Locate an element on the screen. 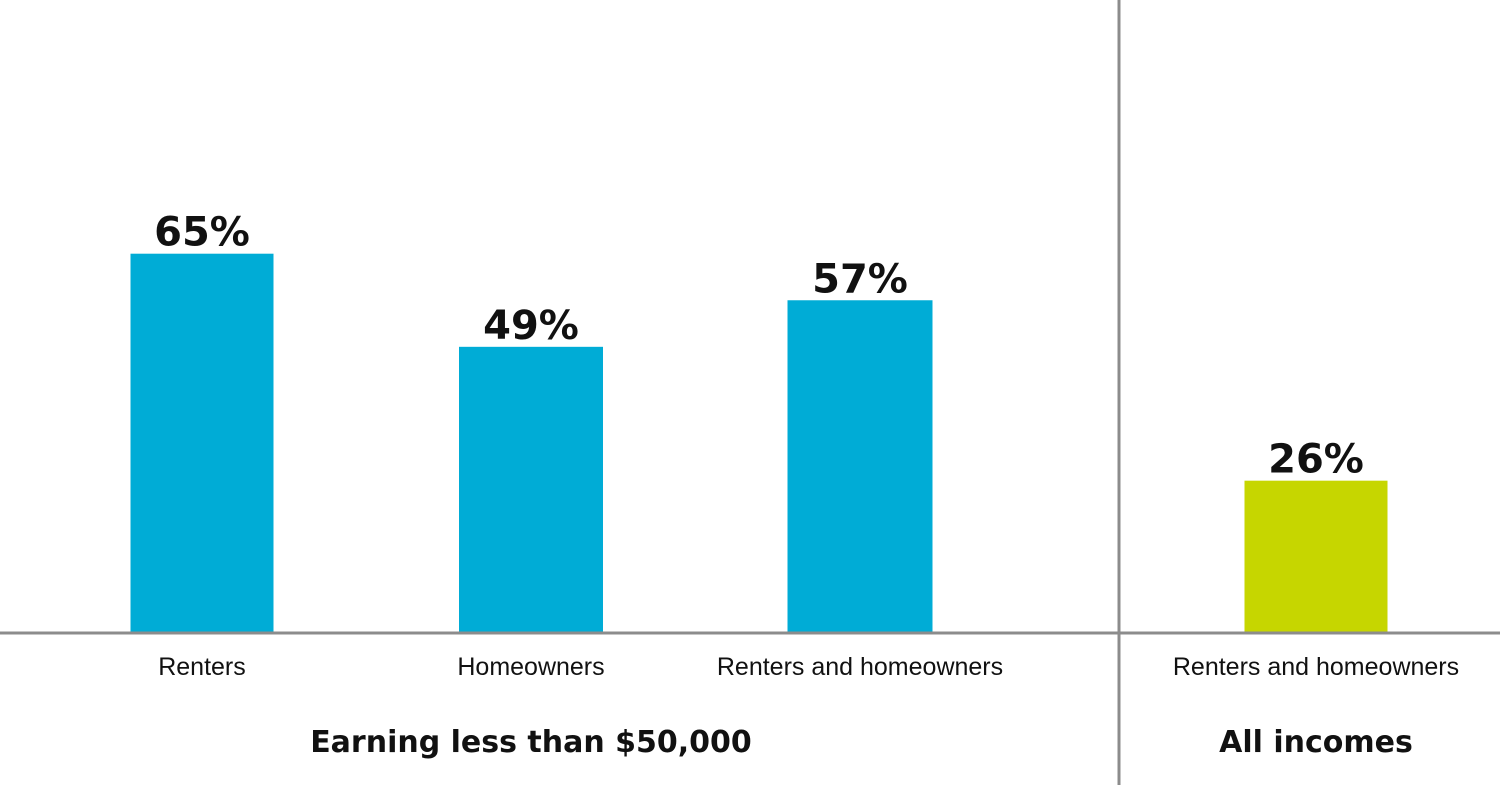  category-label-2: Homeowners is located at coordinates (530, 667).